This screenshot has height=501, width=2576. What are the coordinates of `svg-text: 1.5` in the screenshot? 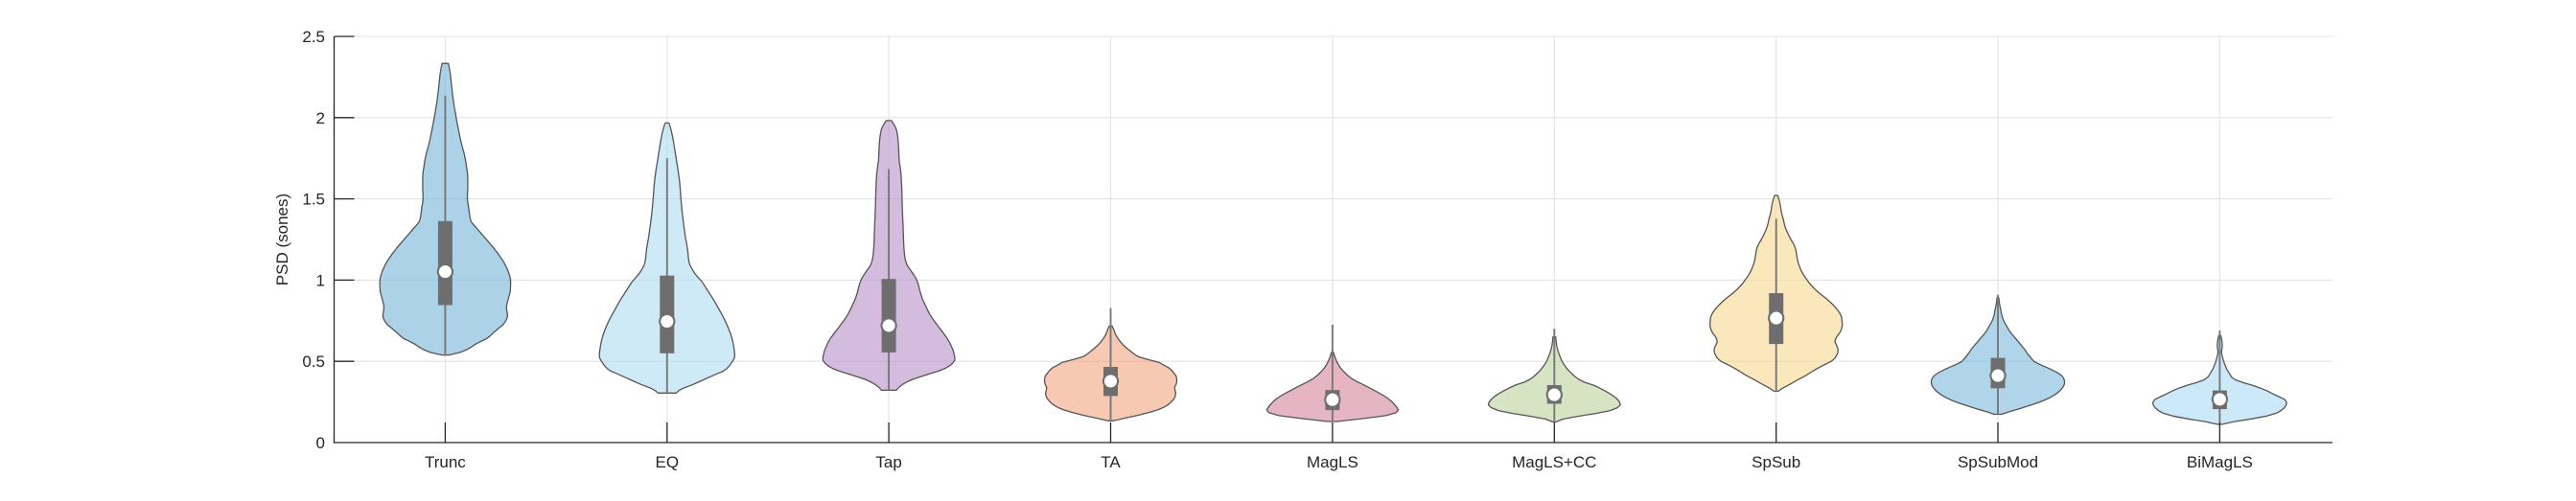 It's located at (313, 200).